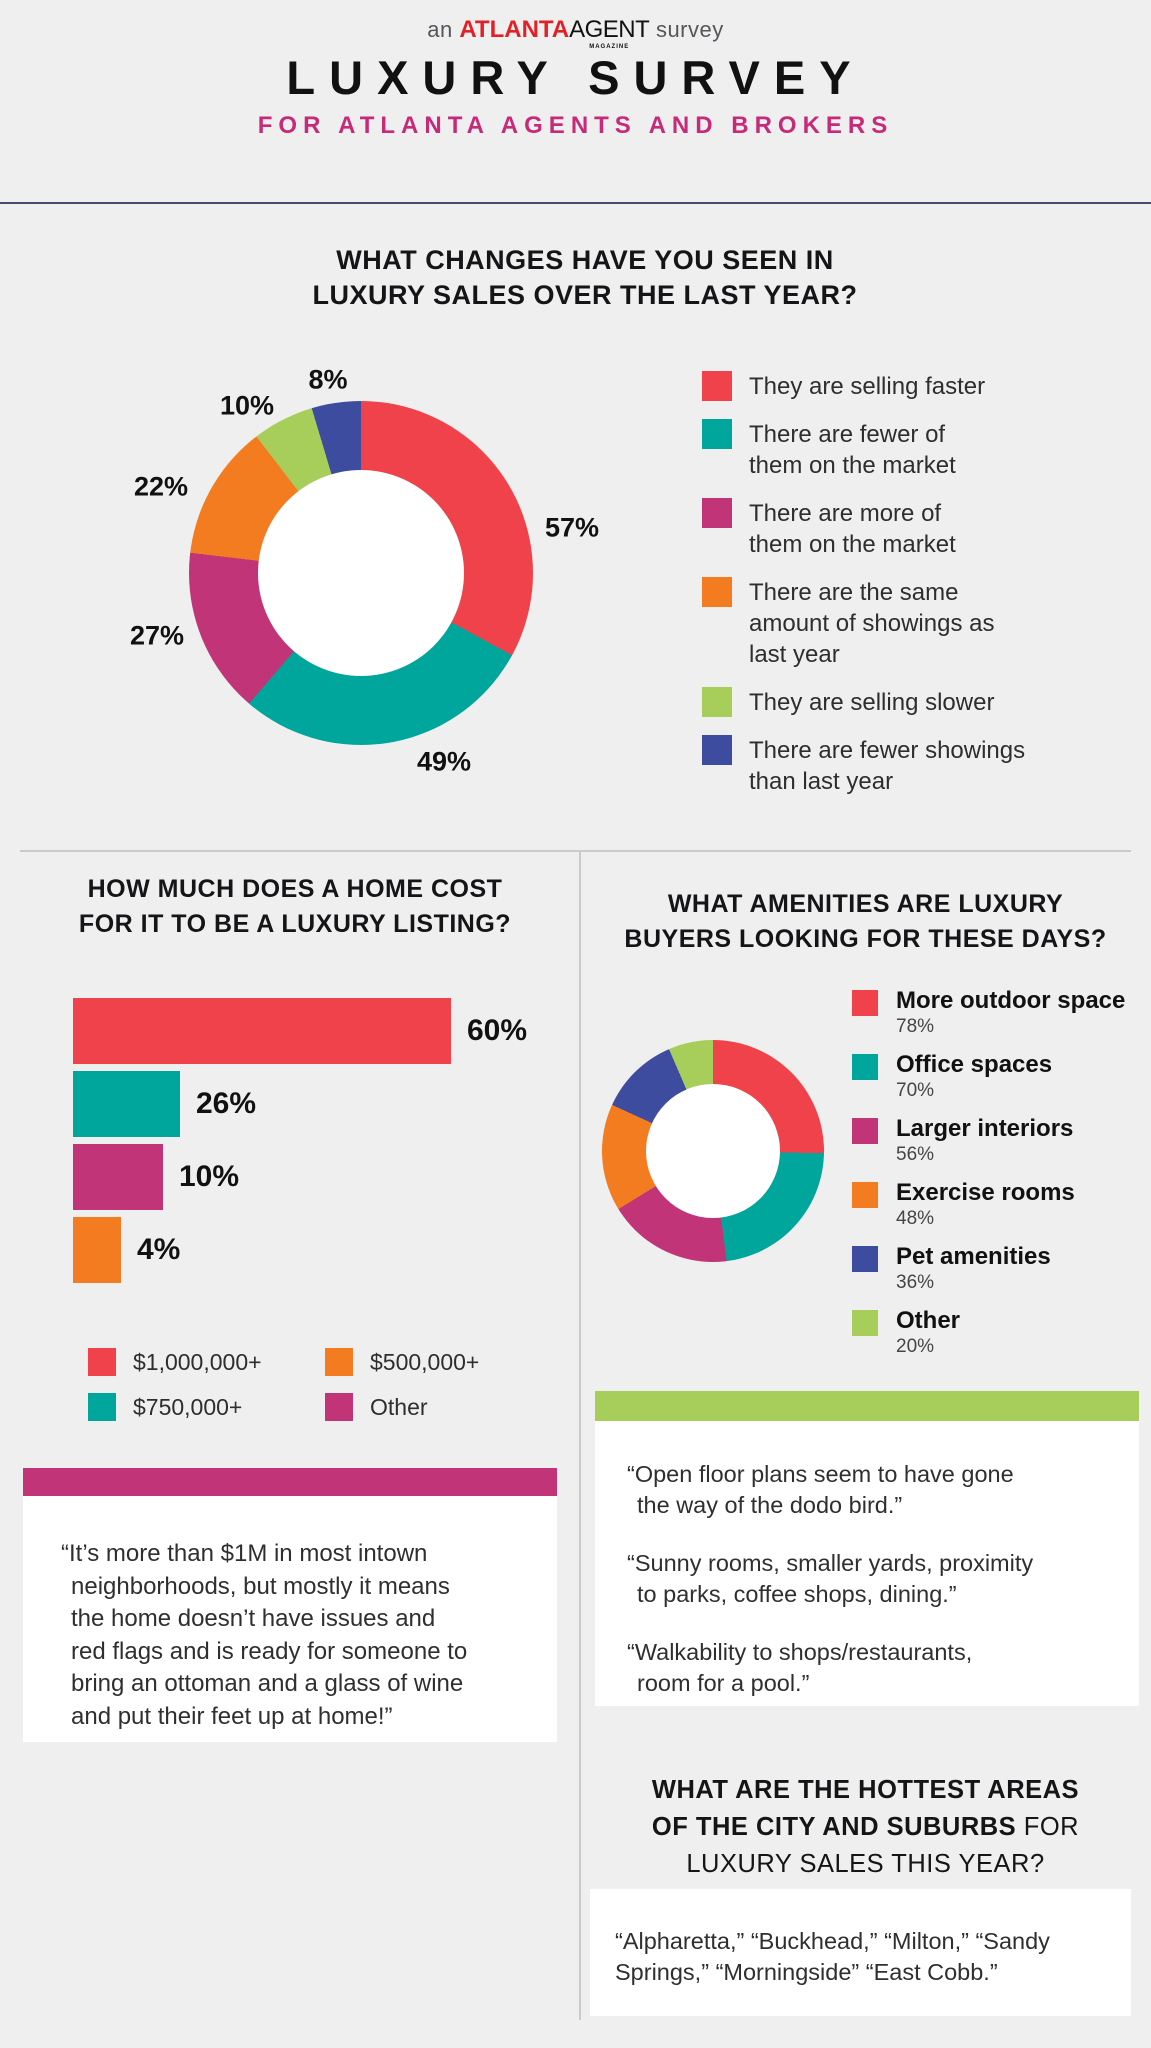 This screenshot has height=2048, width=1151. I want to click on cost-bar-row: 10%, so click(323, 1177).